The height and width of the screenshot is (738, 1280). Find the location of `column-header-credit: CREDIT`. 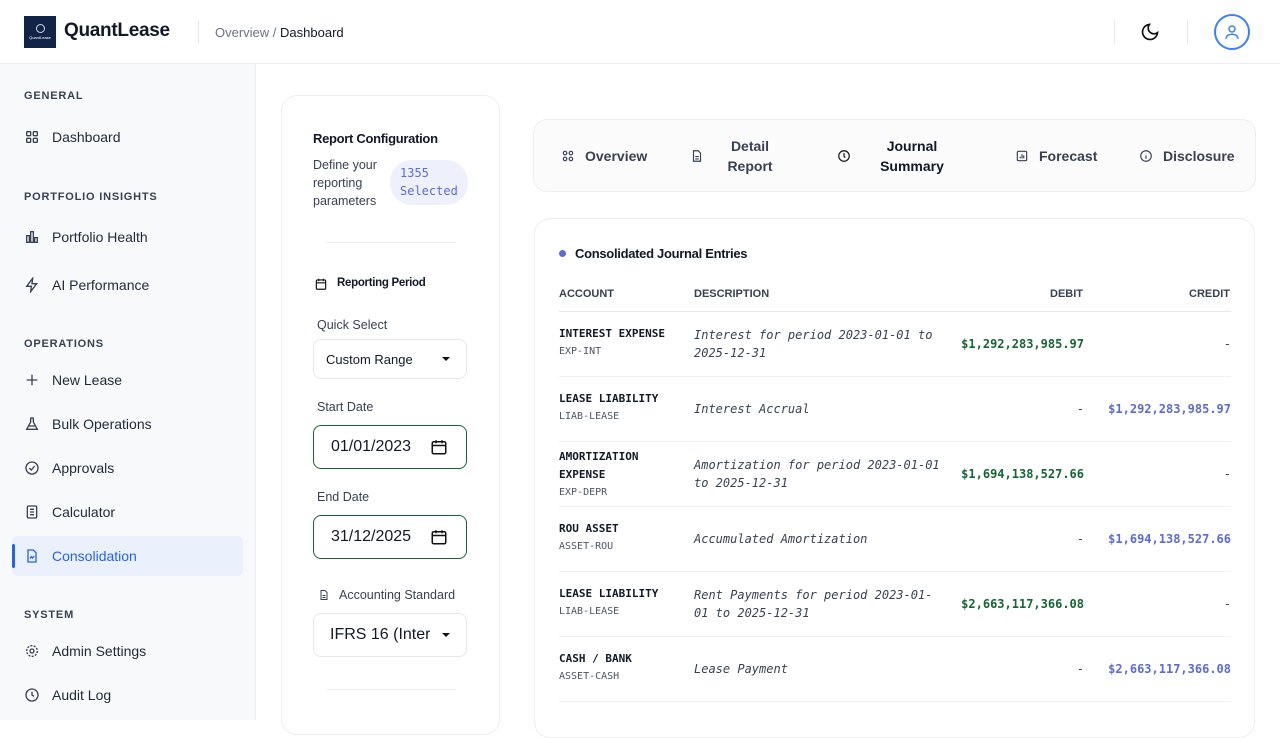

column-header-credit: CREDIT is located at coordinates (1209, 294).